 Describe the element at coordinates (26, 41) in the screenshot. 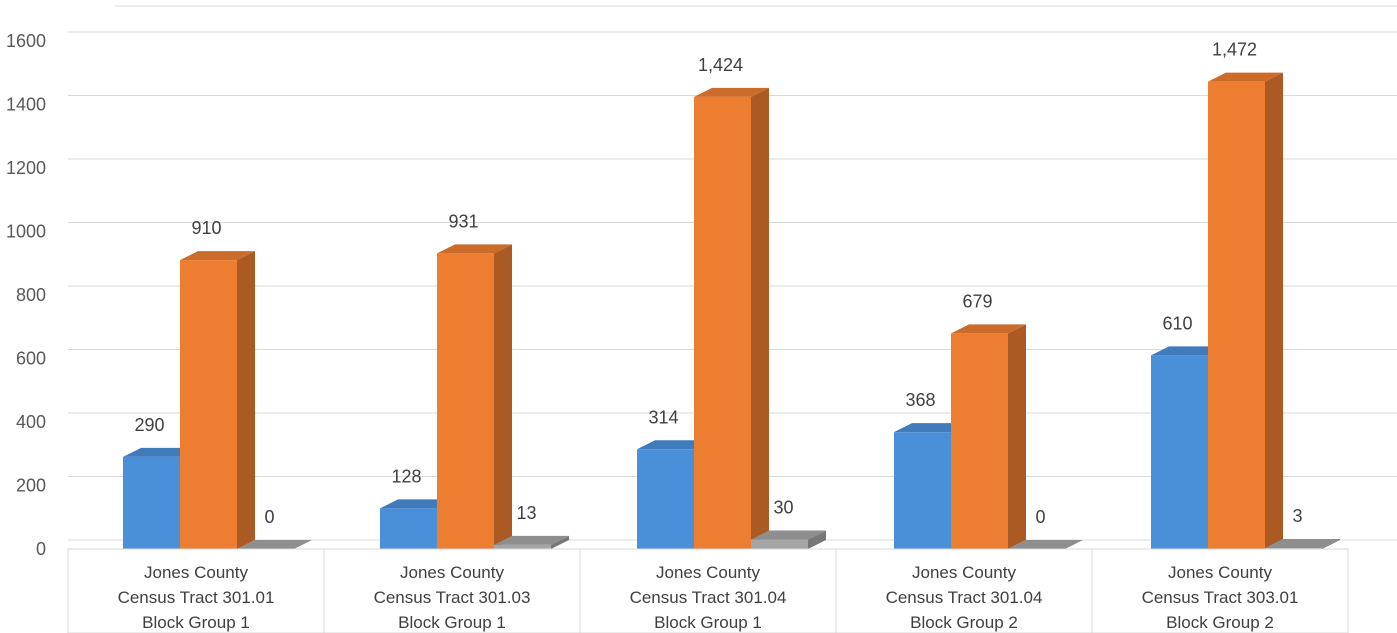

I see `y-tick-label: 1600` at that location.